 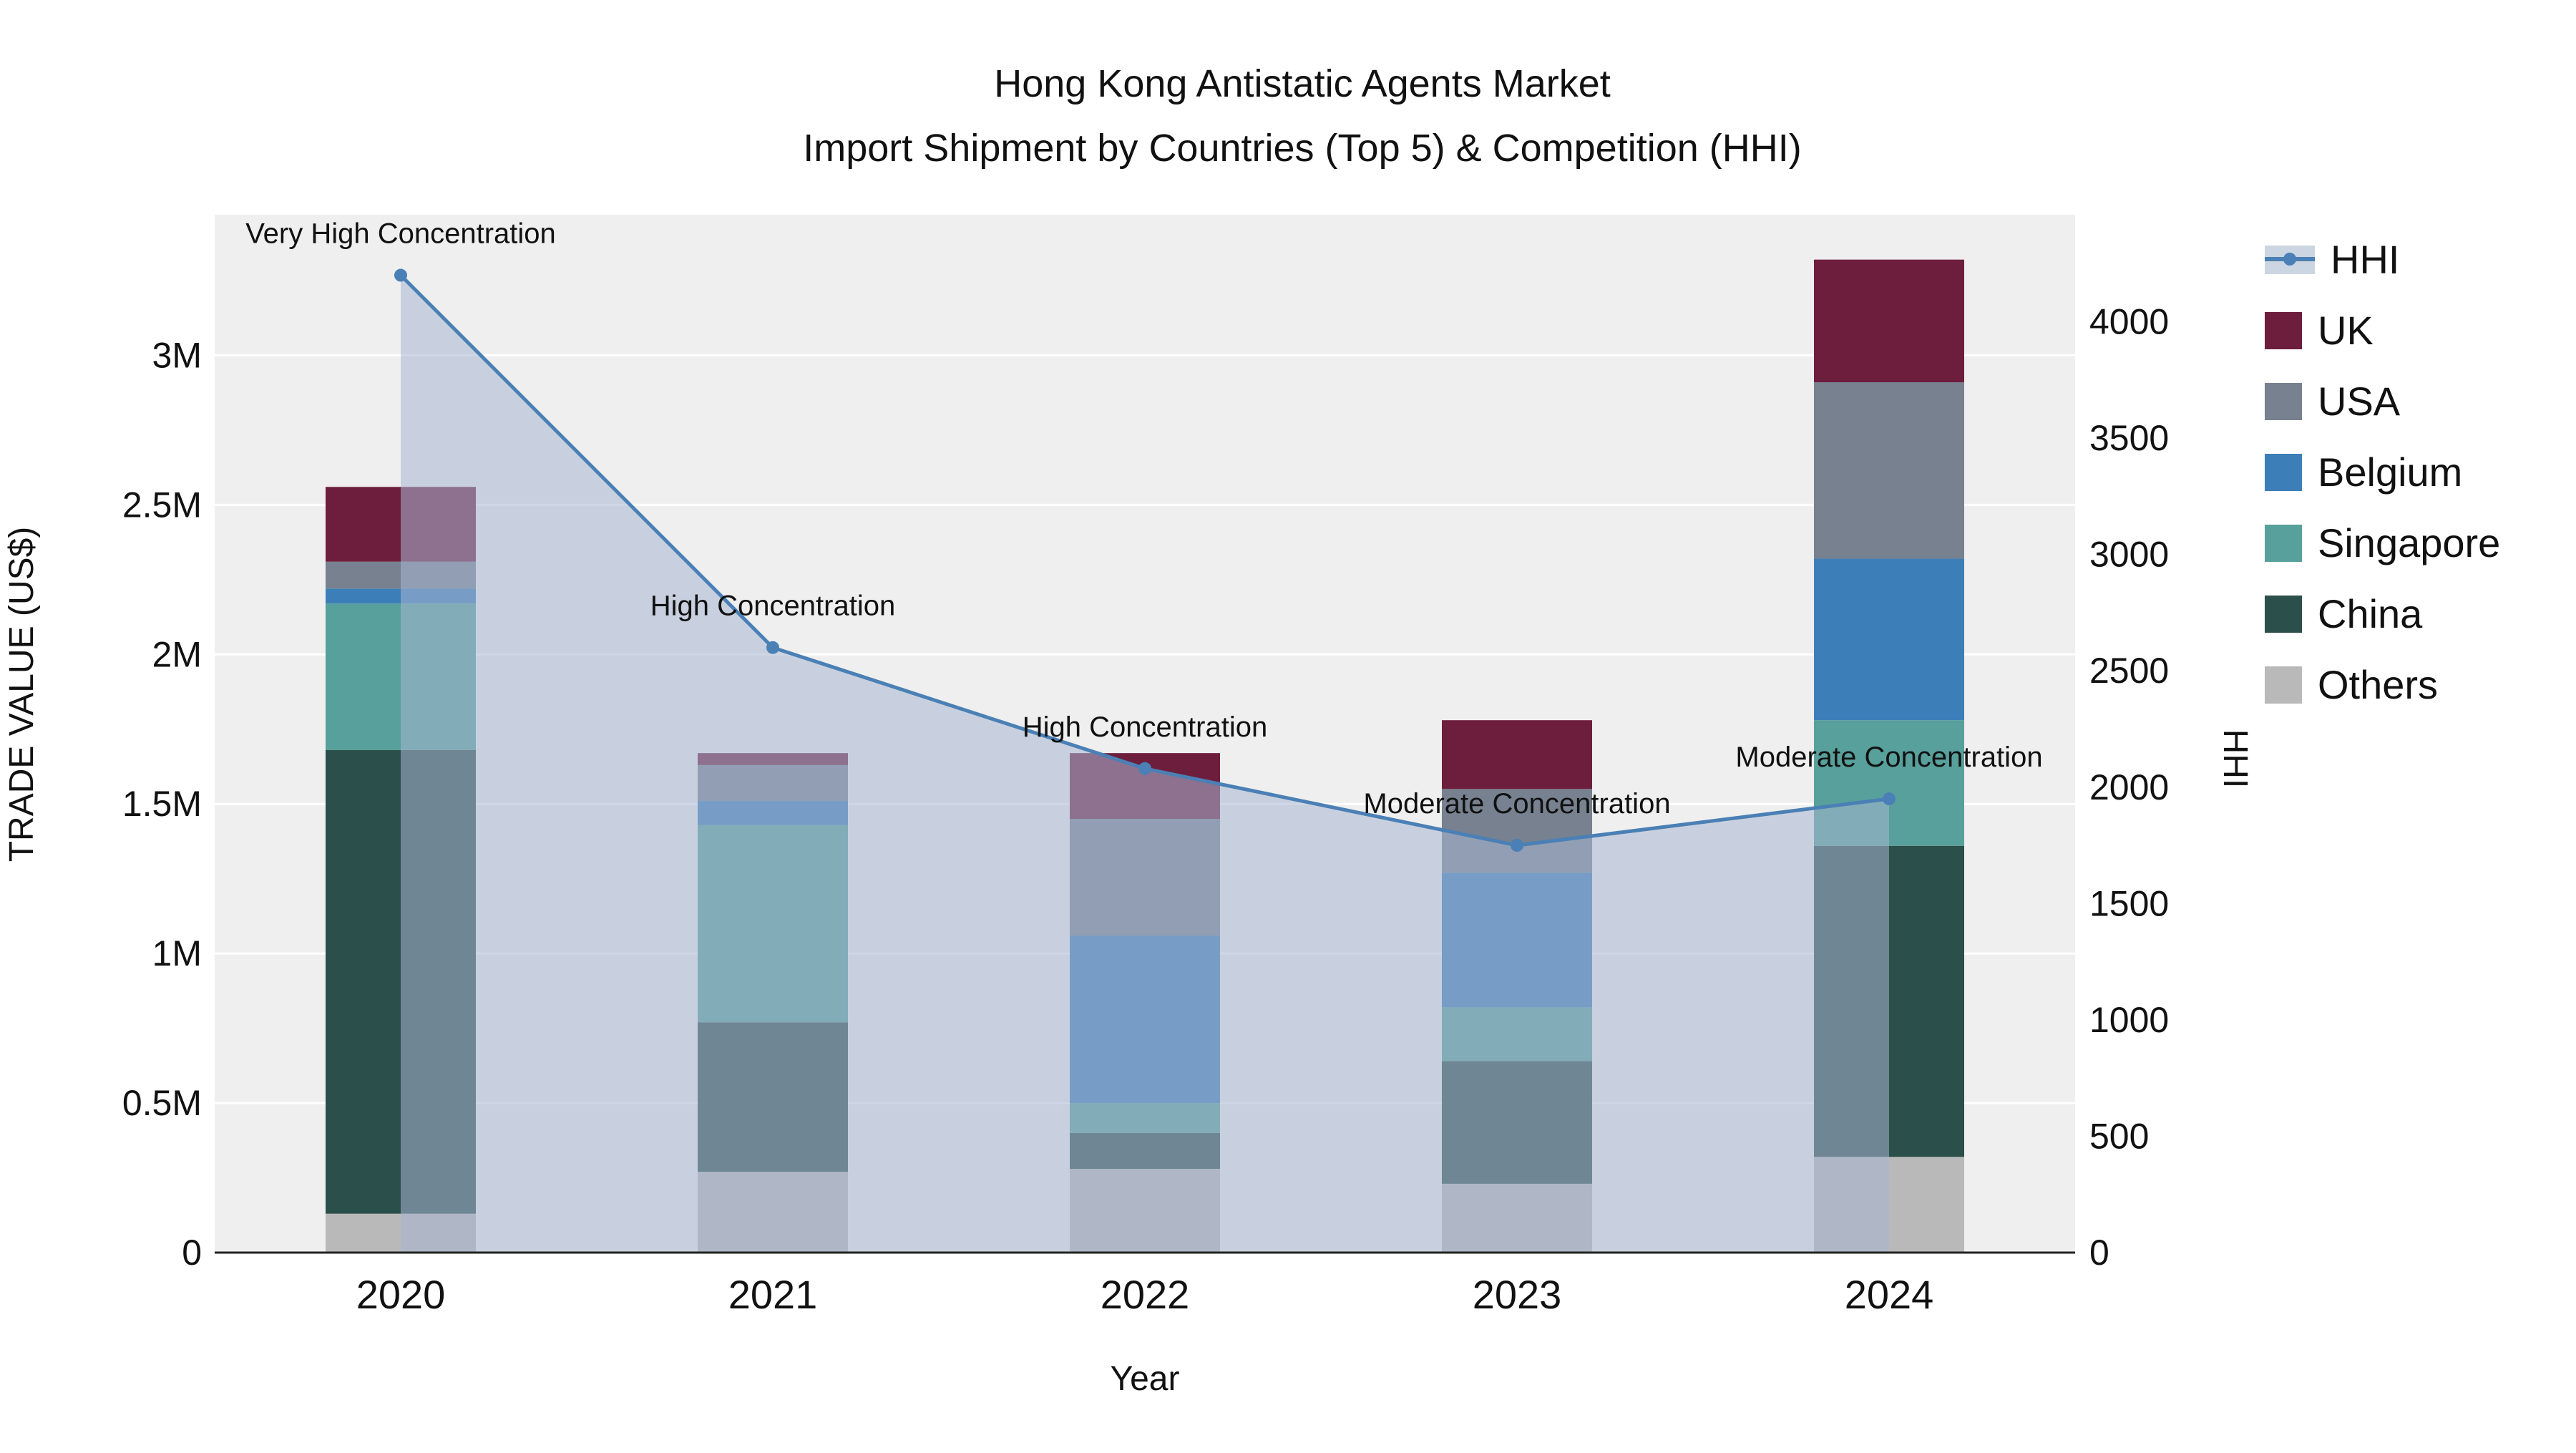 What do you see at coordinates (1889, 321) in the screenshot?
I see `bar-segment-uk-2024` at bounding box center [1889, 321].